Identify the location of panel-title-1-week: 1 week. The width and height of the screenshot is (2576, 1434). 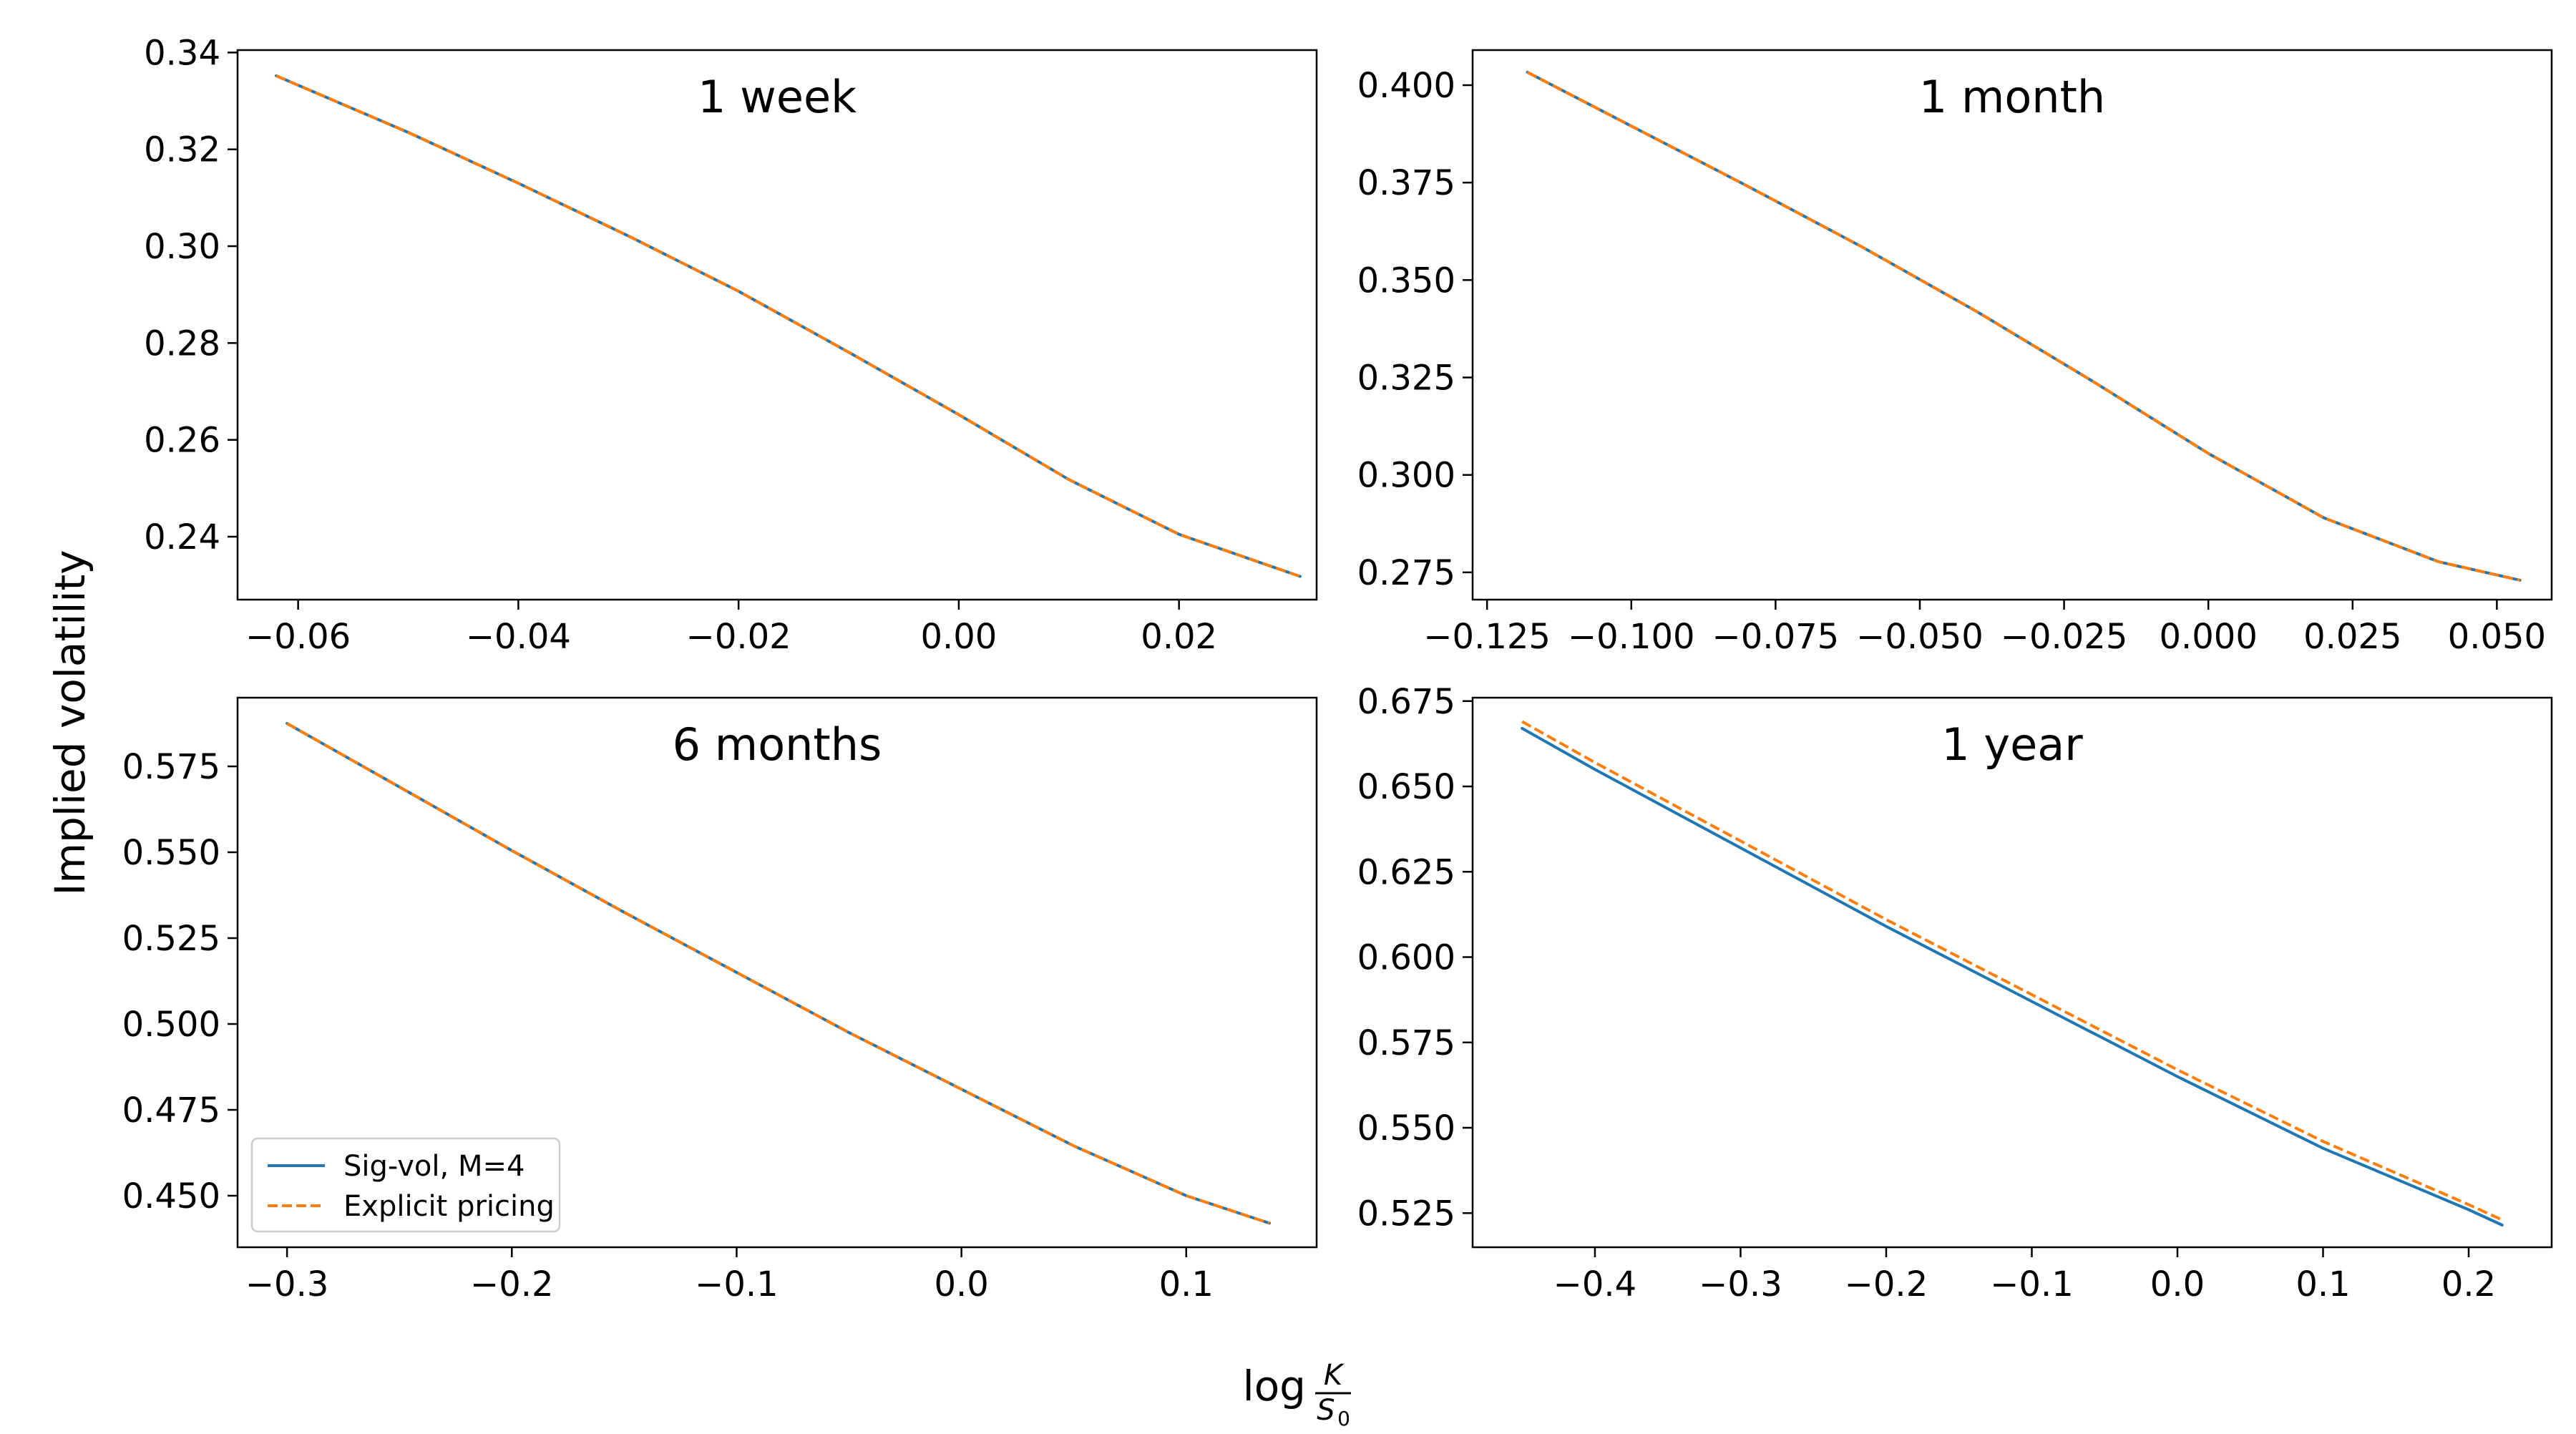
(777, 97).